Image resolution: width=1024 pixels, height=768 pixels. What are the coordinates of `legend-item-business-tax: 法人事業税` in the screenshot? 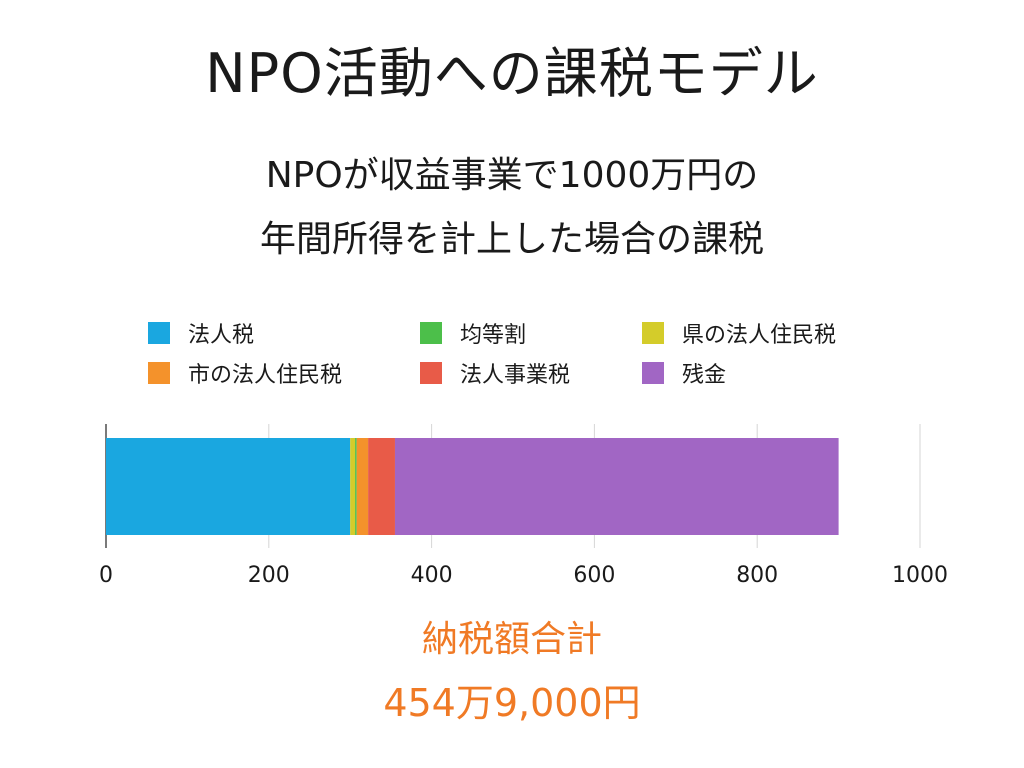 It's located at (495, 373).